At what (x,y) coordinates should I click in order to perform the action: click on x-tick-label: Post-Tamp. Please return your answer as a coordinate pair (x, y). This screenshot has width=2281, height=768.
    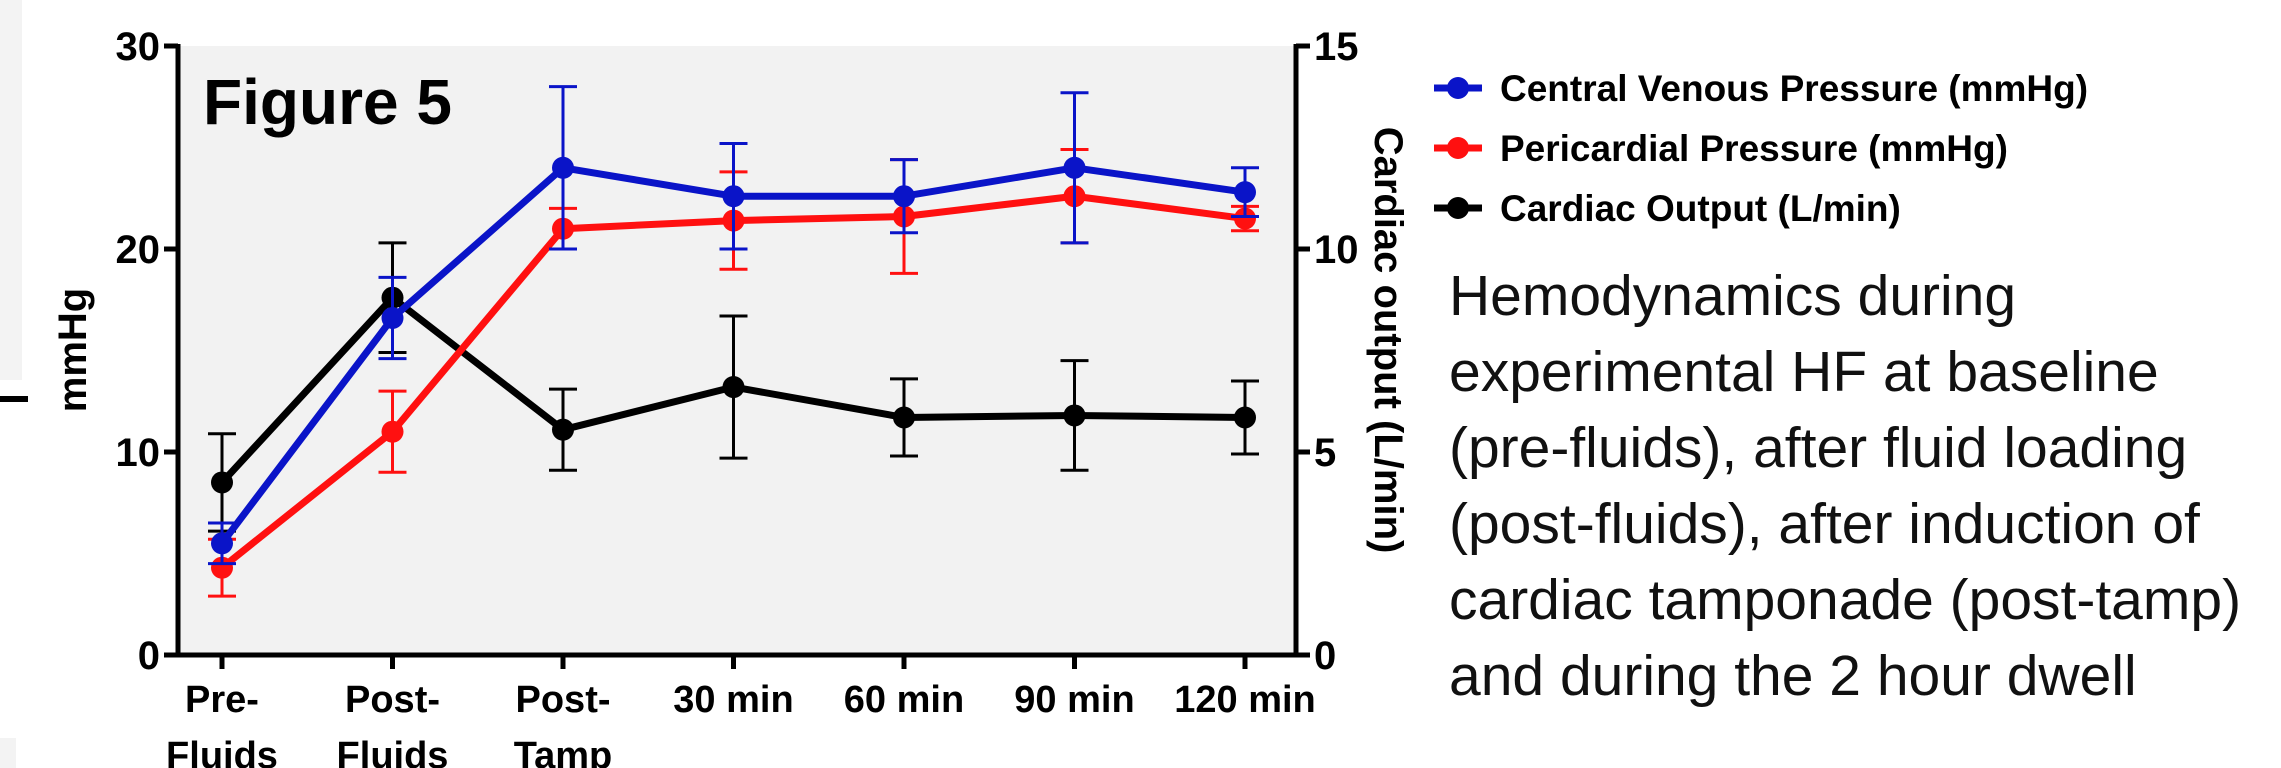
    Looking at the image, I should click on (563, 723).